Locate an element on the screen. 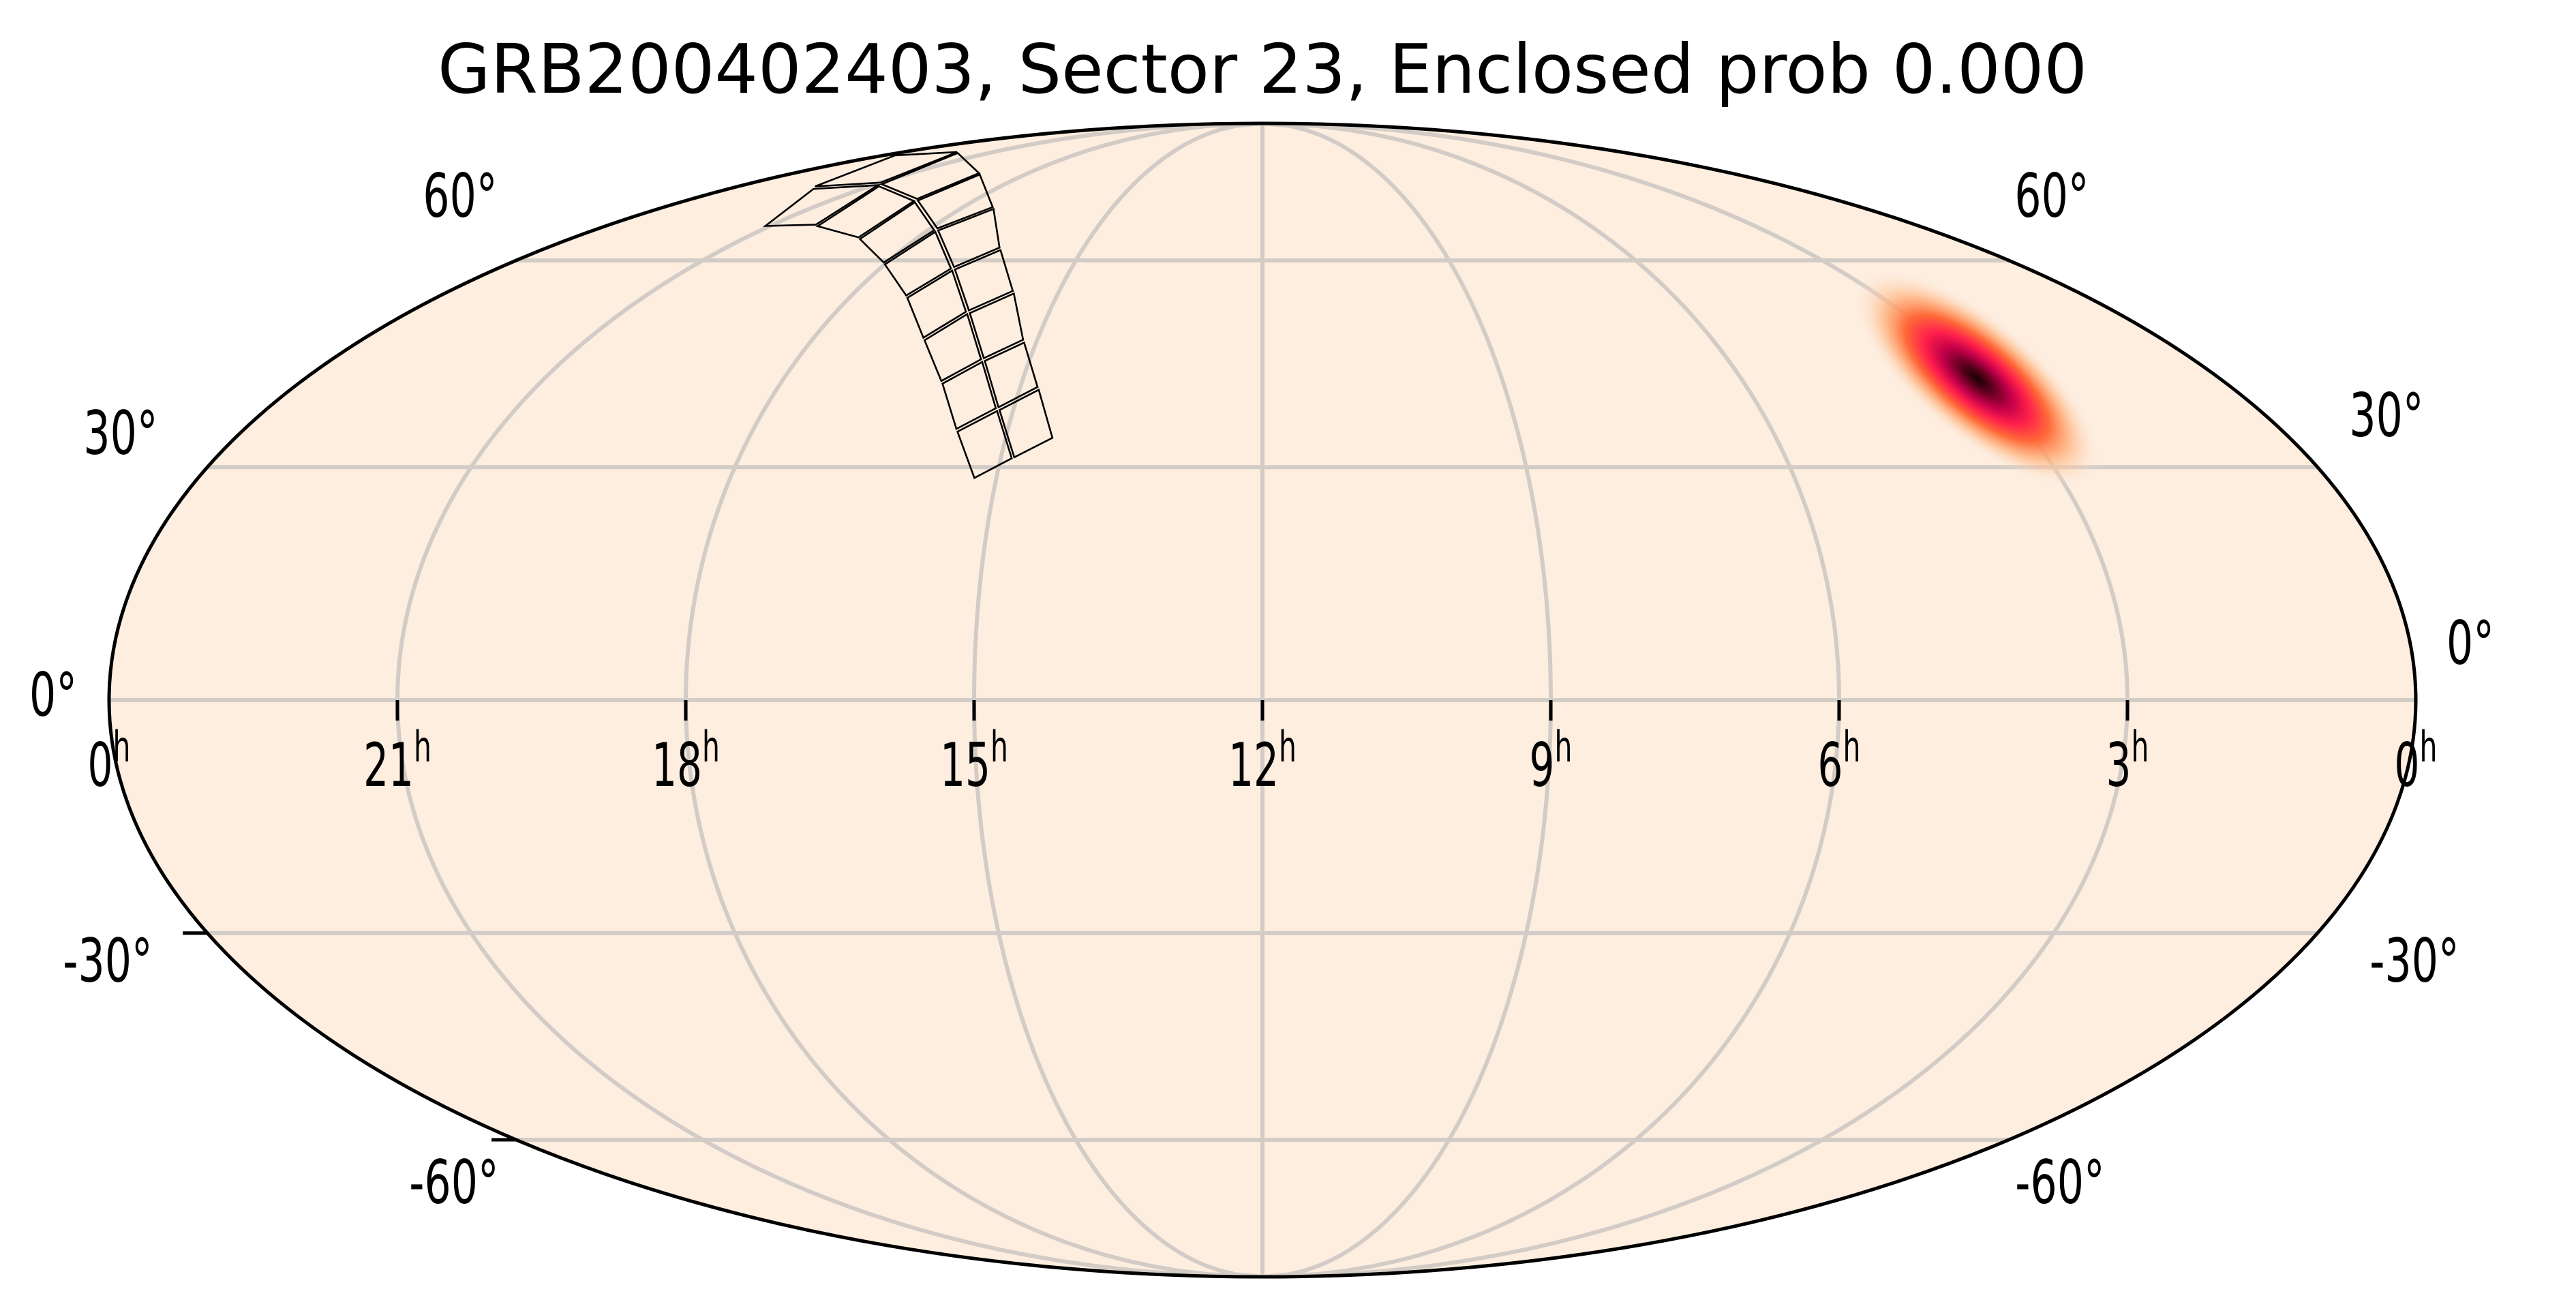 The image size is (2576, 1315). dec-tick-label-left: 0° is located at coordinates (53, 695).